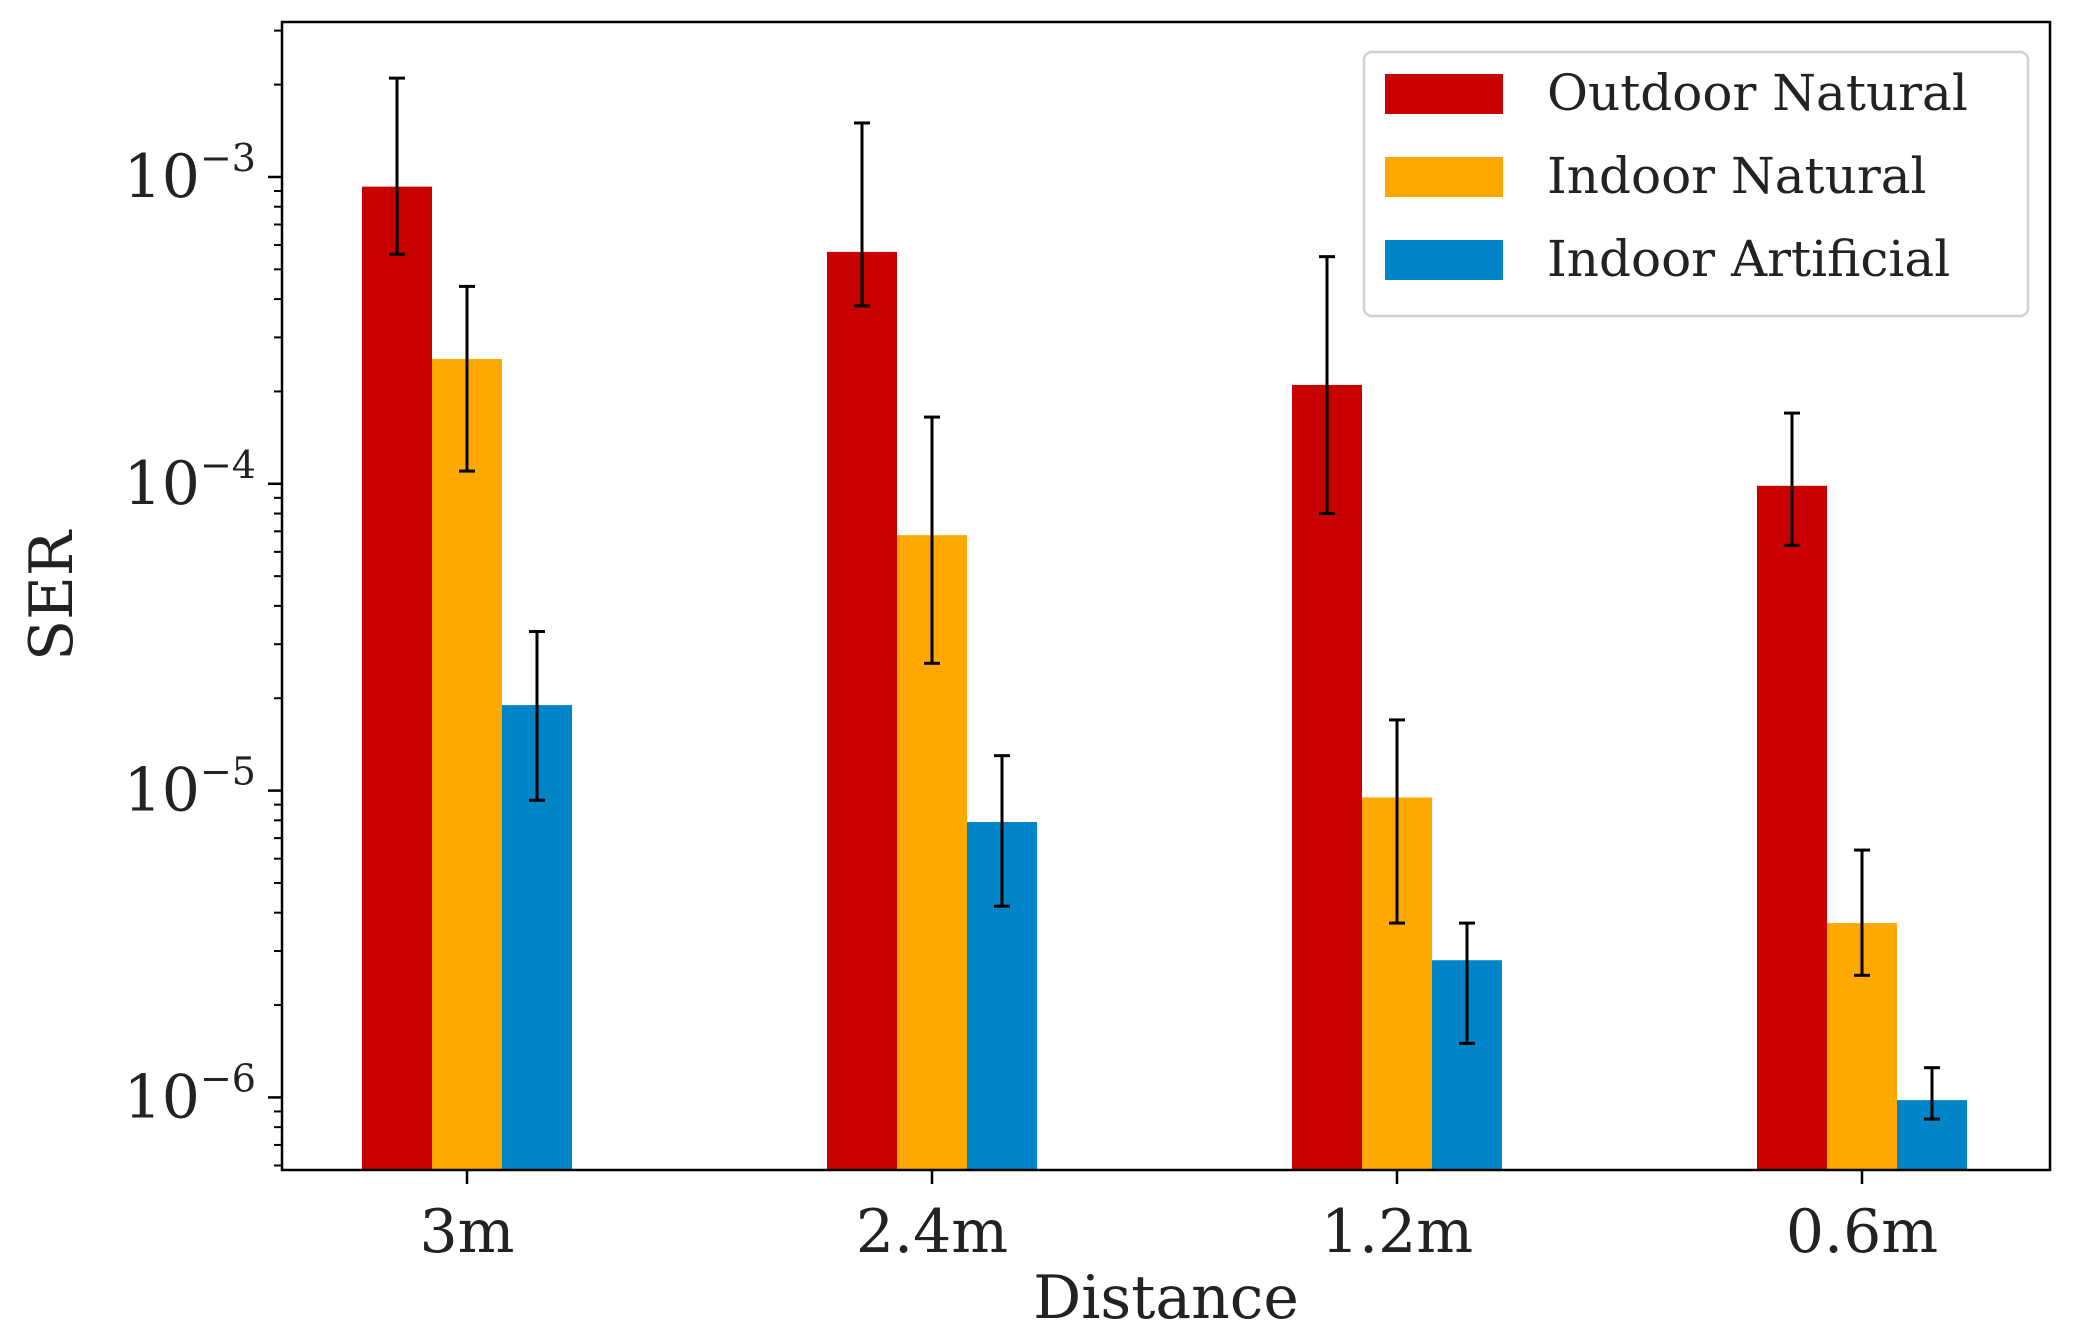 Image resolution: width=2074 pixels, height=1335 pixels. Describe the element at coordinates (190, 788) in the screenshot. I see `y-tick-label-0.00001: 10⁻⁵` at that location.